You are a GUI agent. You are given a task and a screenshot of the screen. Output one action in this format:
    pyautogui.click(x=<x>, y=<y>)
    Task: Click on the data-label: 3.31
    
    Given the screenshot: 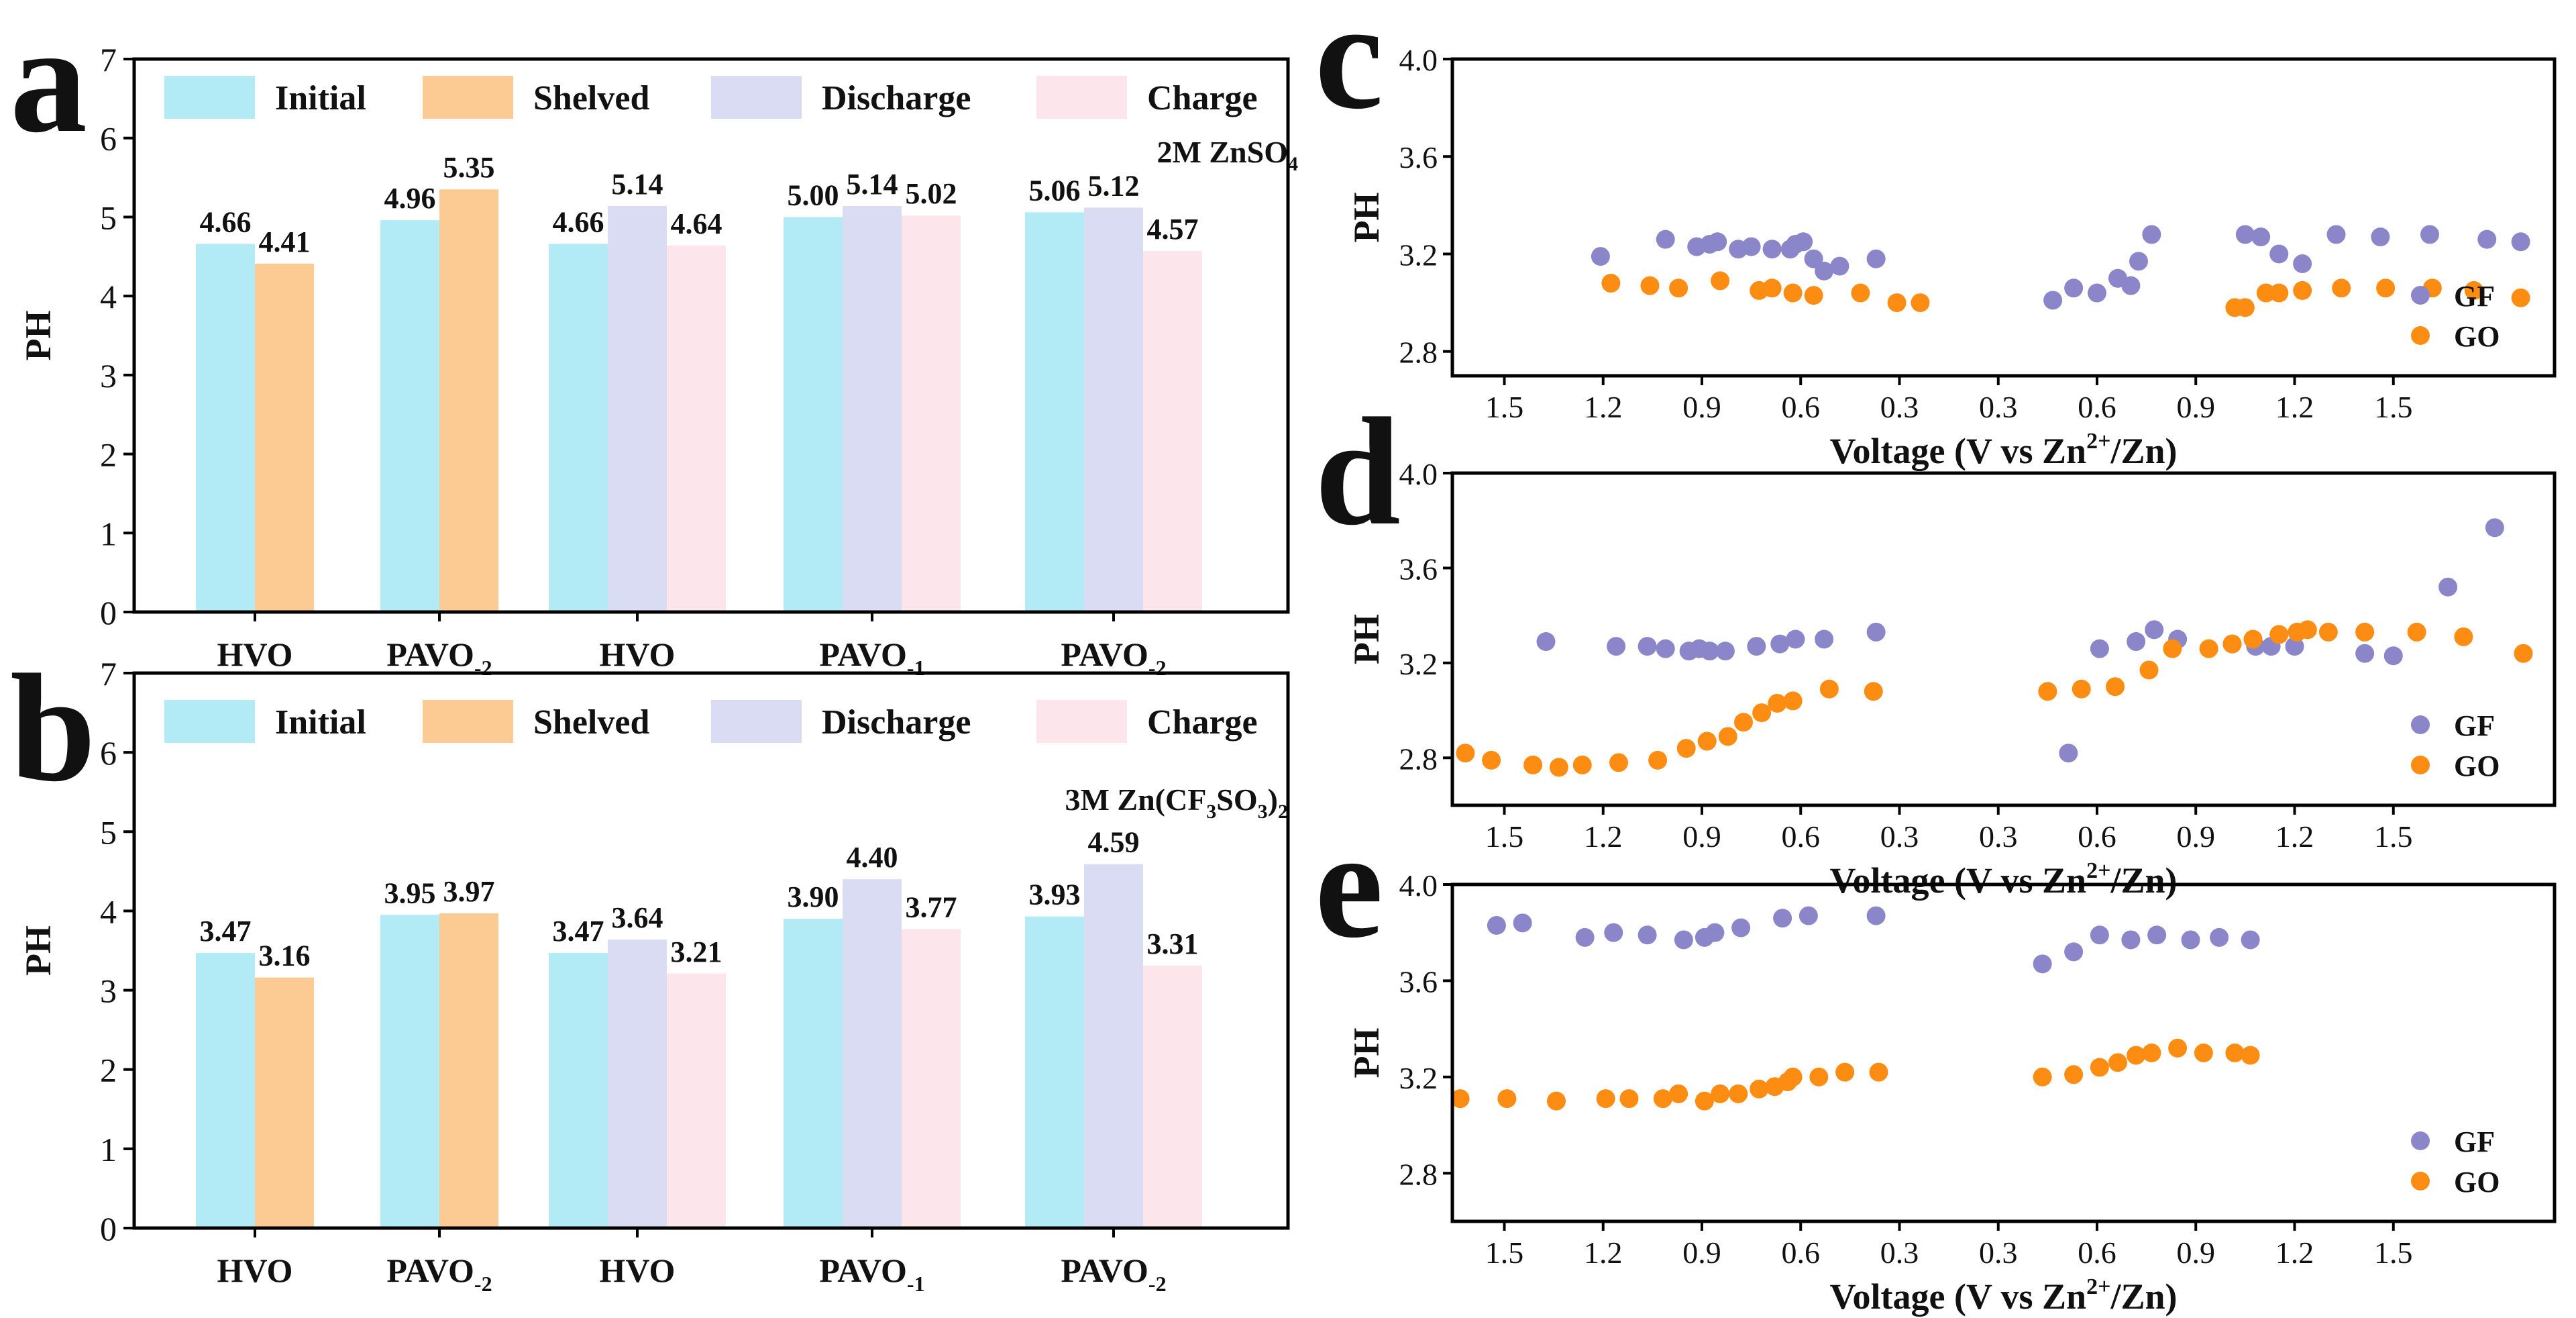 What is the action you would take?
    pyautogui.click(x=1173, y=943)
    